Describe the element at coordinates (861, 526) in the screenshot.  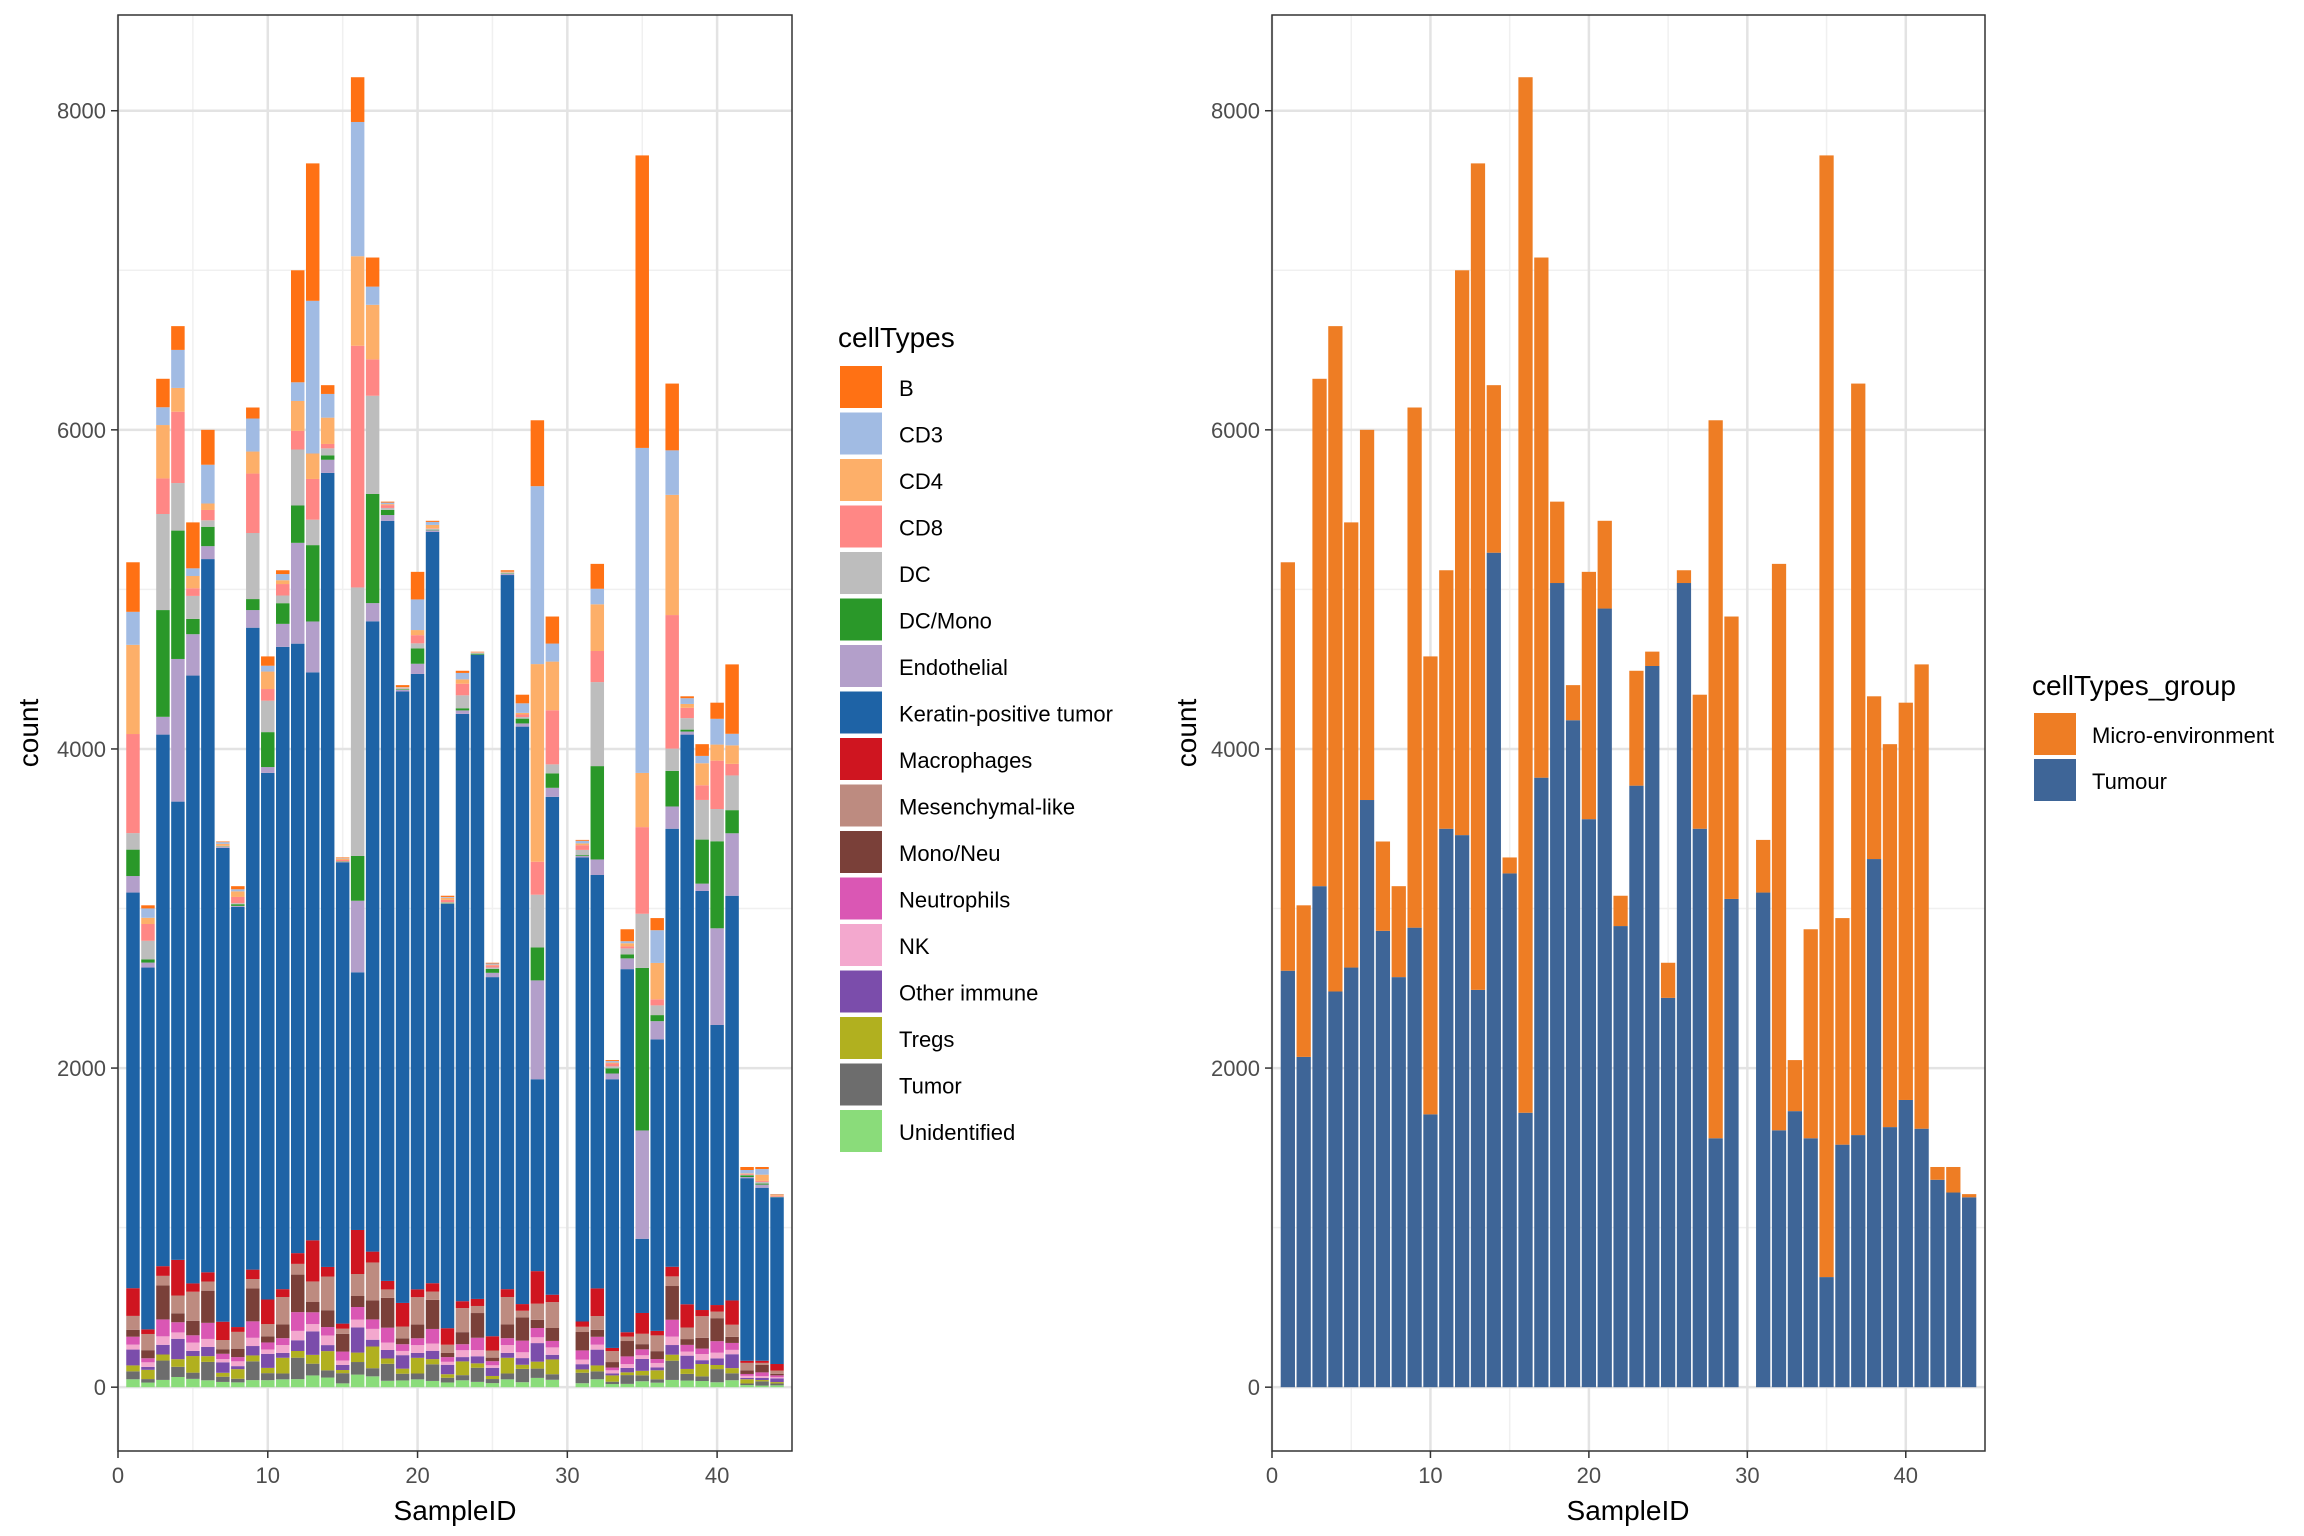
I see `legend-swatch-cd8` at that location.